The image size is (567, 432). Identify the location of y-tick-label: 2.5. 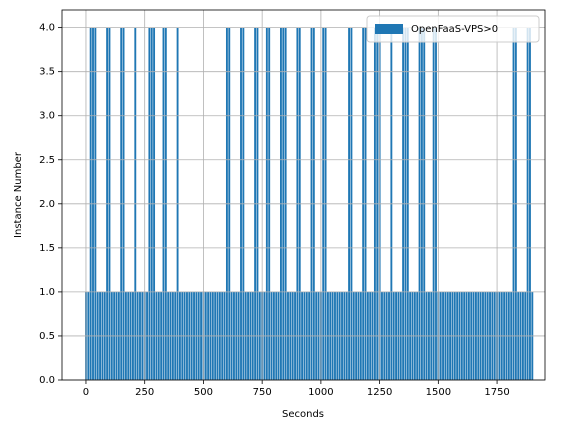
(47, 160).